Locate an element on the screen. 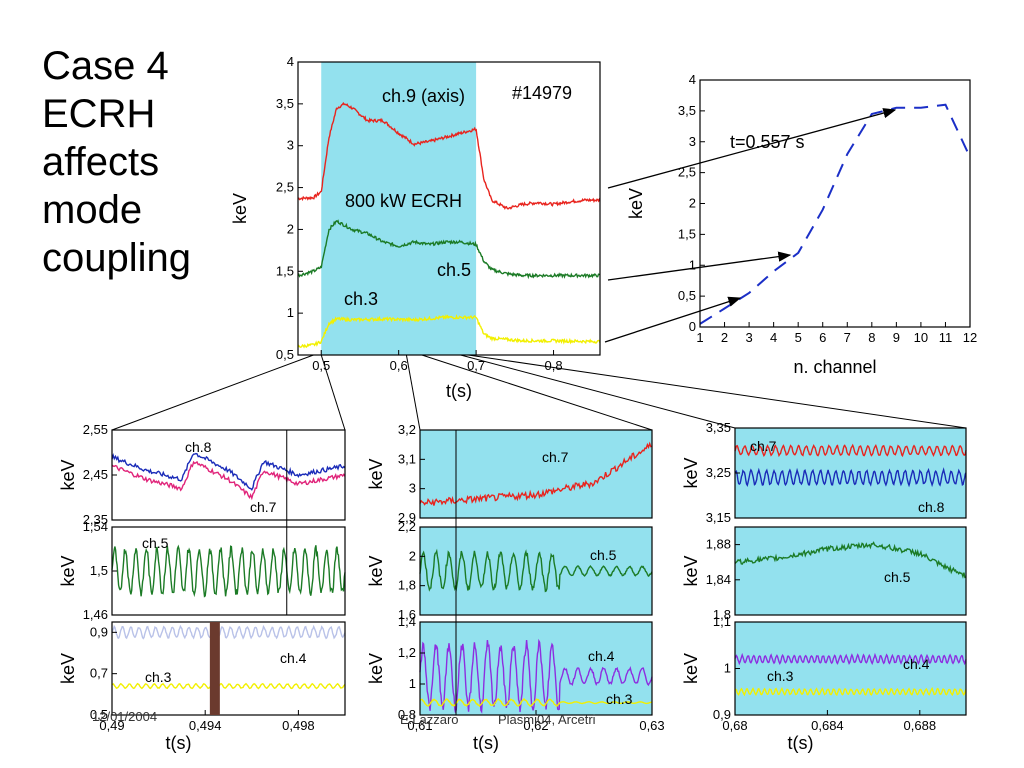  y-tick-label: 3,25 is located at coordinates (718, 472).